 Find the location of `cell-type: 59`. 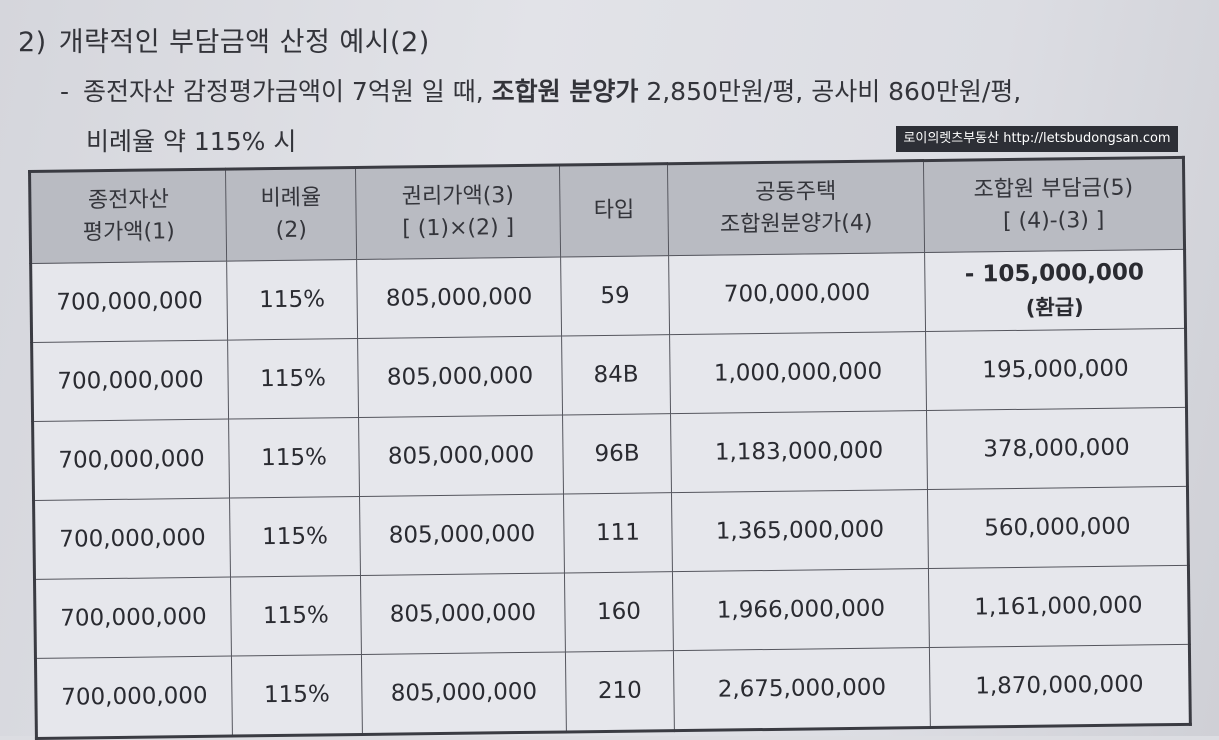

cell-type: 59 is located at coordinates (615, 295).